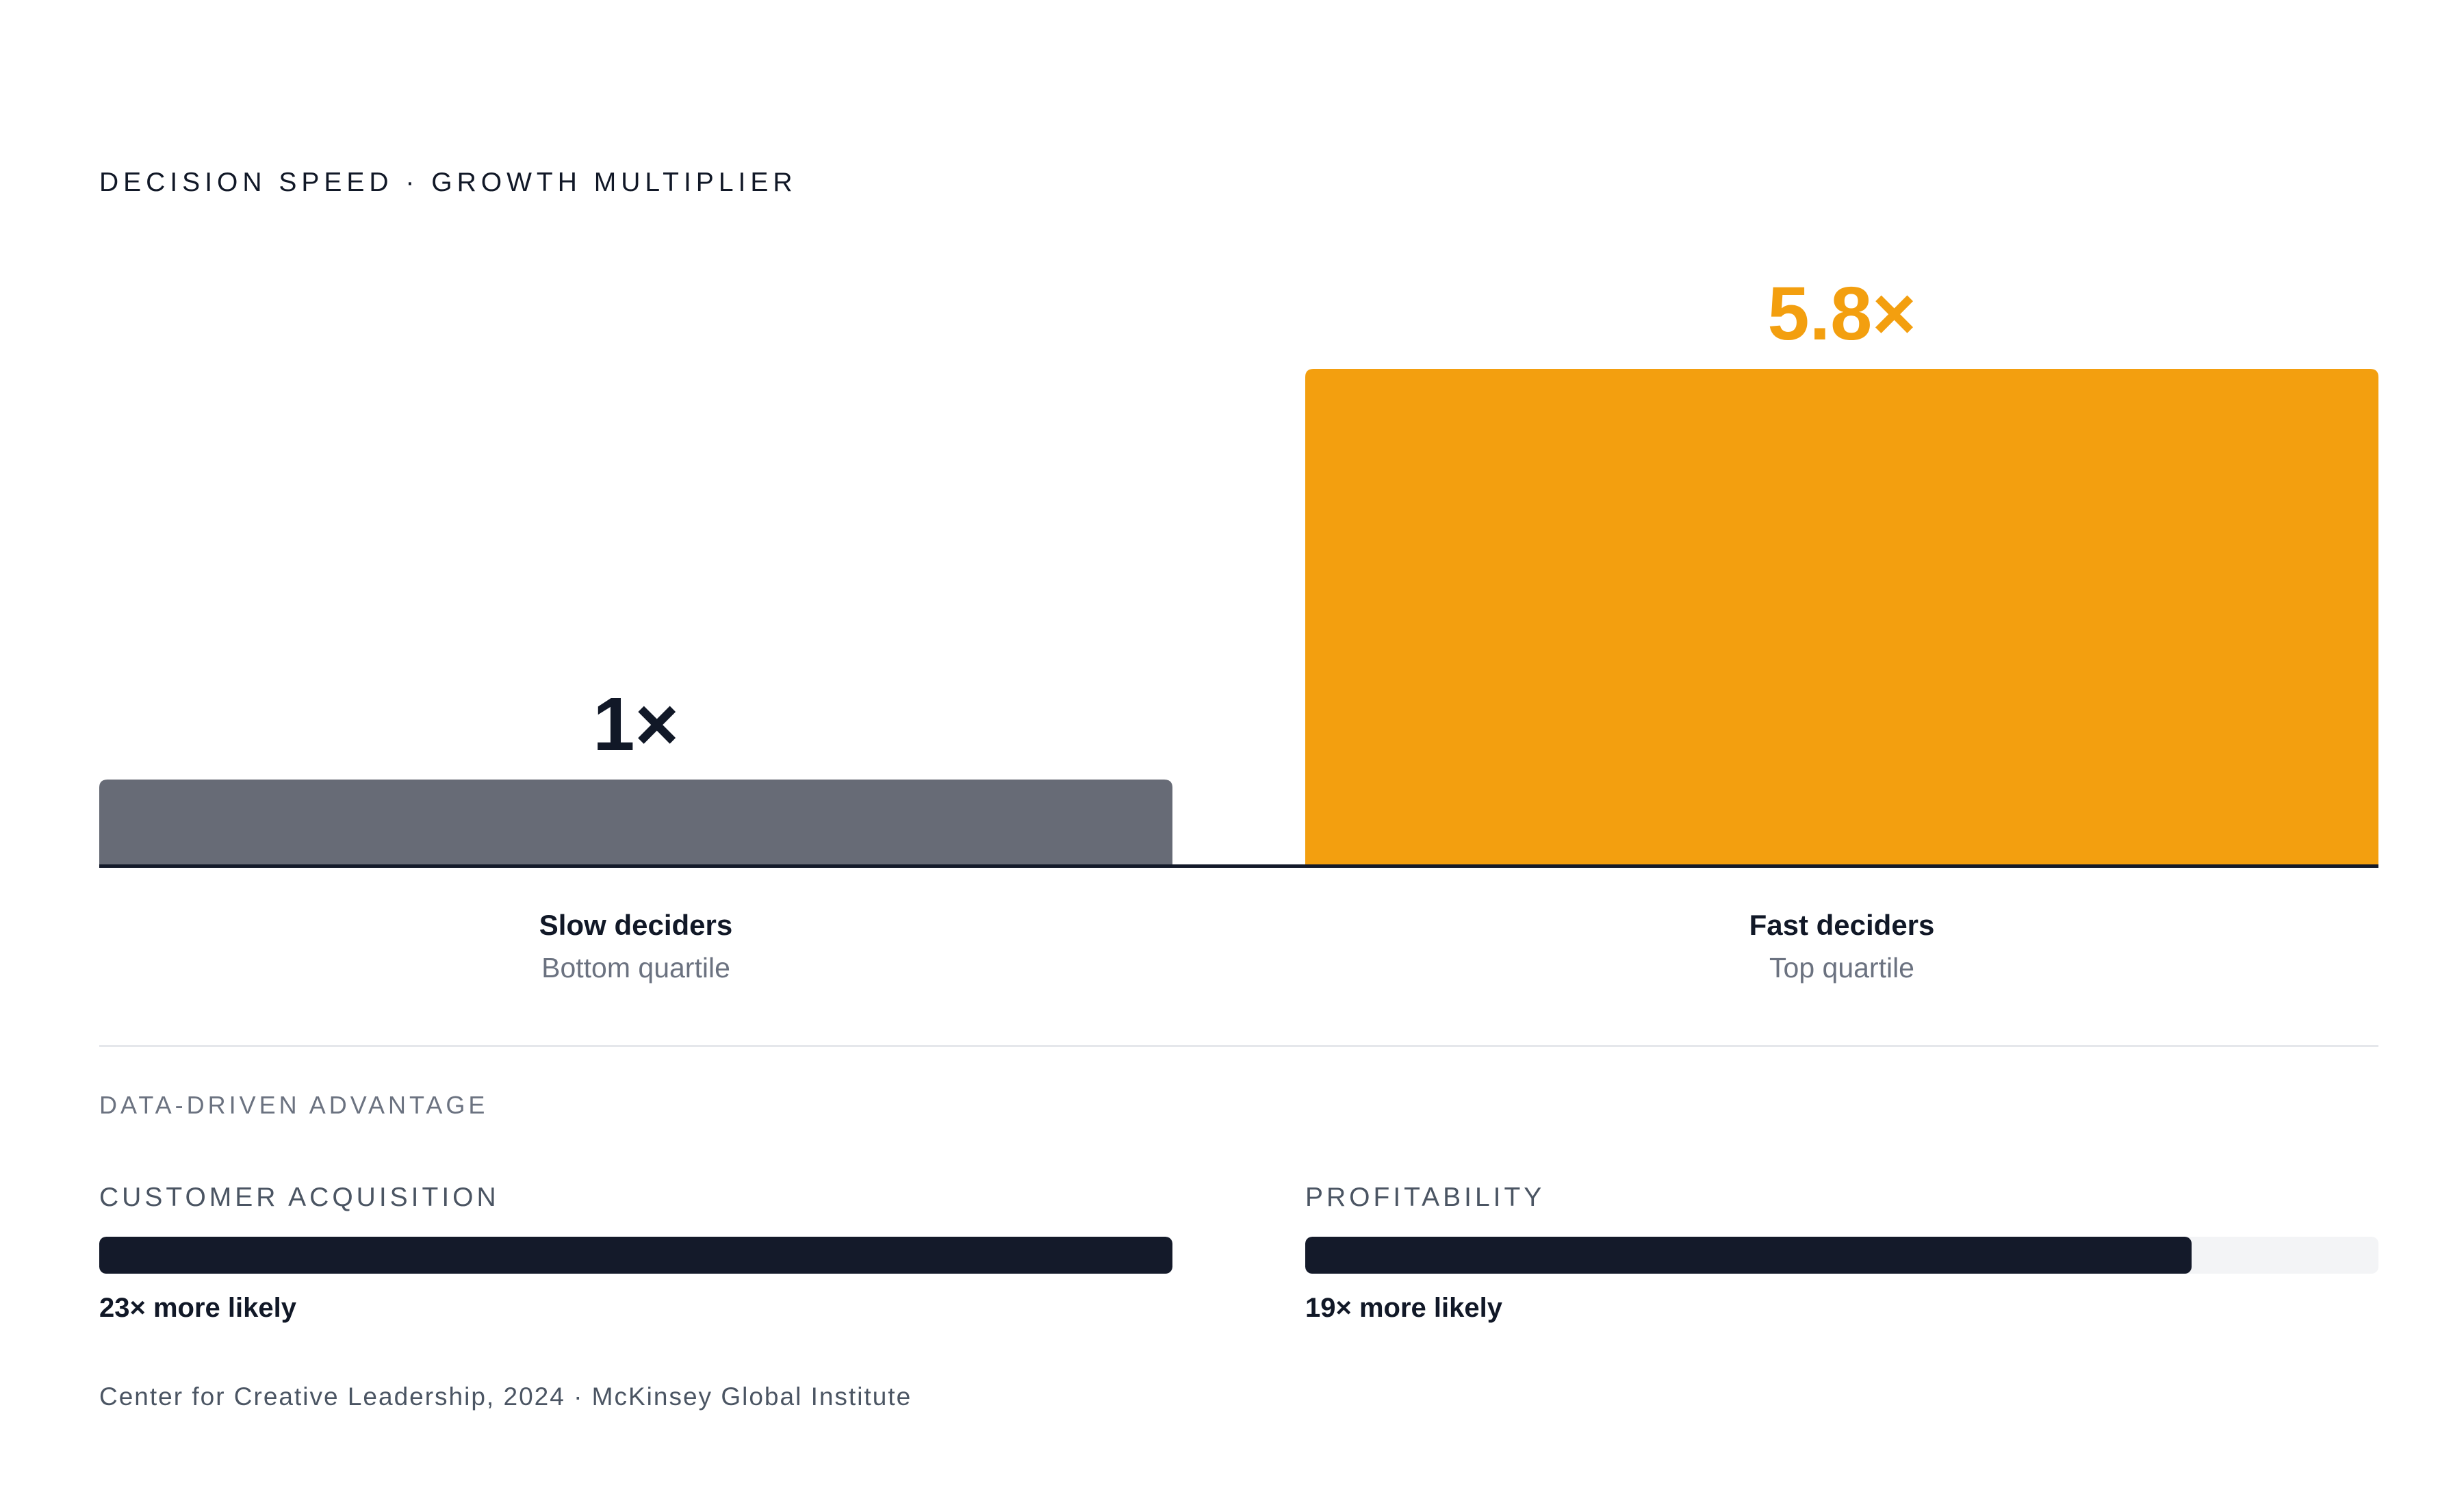 This screenshot has height=1505, width=2464. What do you see at coordinates (1841, 967) in the screenshot?
I see `category-sublabel-fast: Top quartile` at bounding box center [1841, 967].